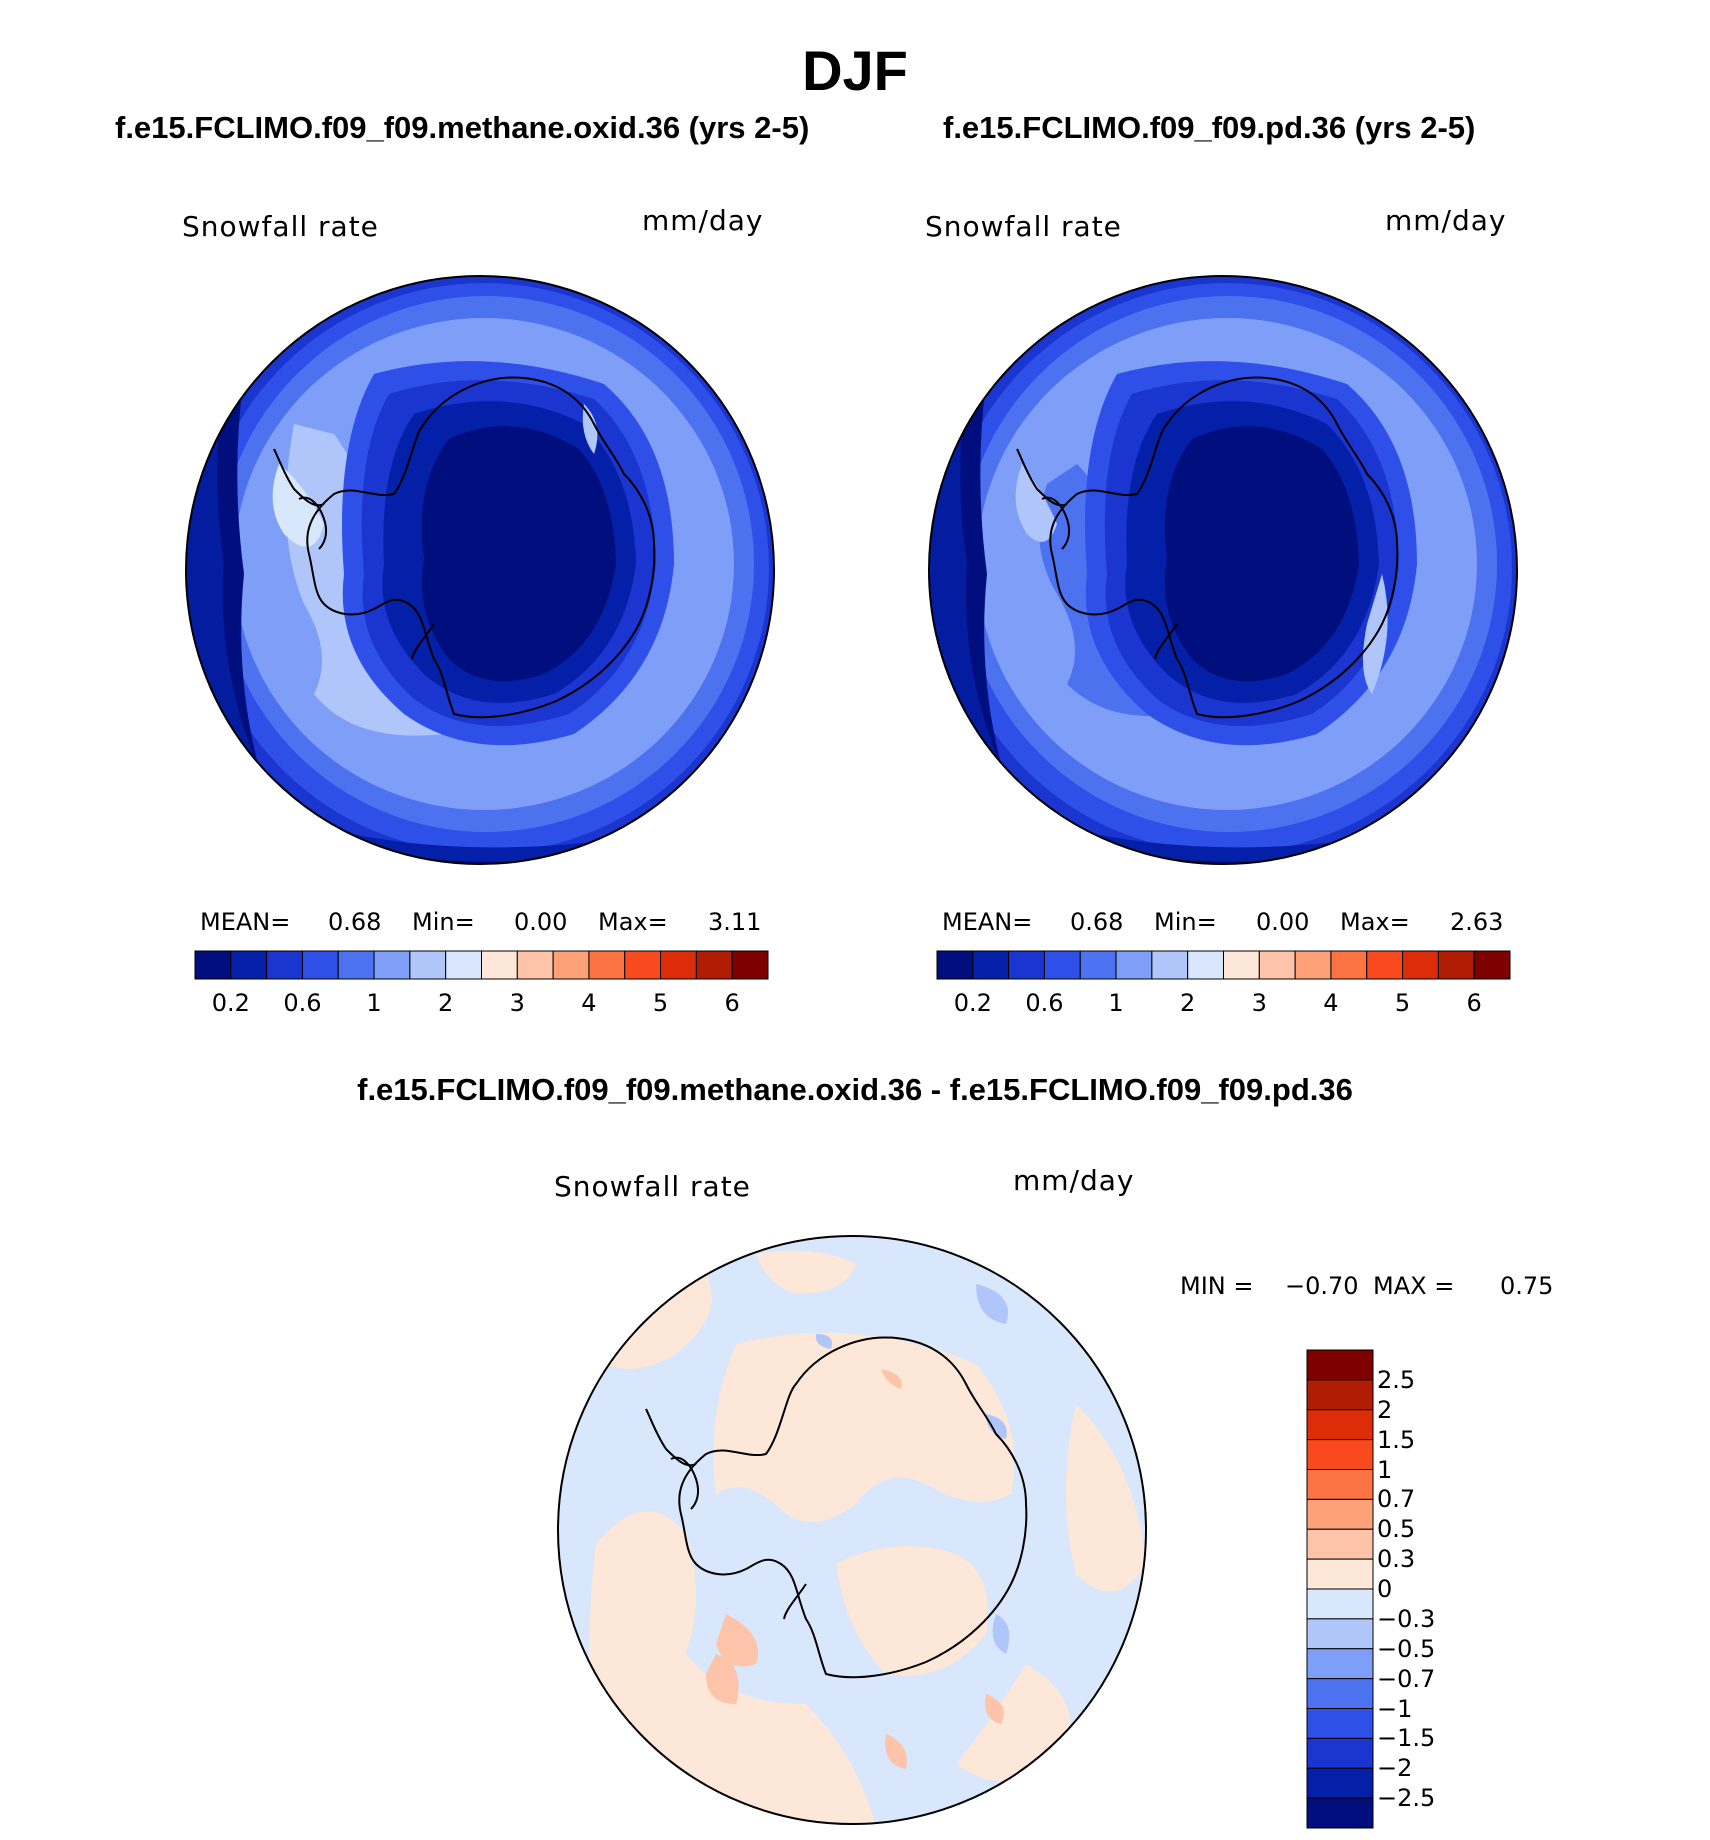  I want to click on diff-colorbar, so click(1340, 1589).